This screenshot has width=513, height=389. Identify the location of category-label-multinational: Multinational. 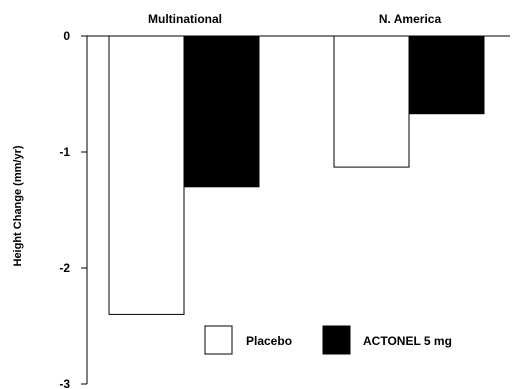
(185, 19).